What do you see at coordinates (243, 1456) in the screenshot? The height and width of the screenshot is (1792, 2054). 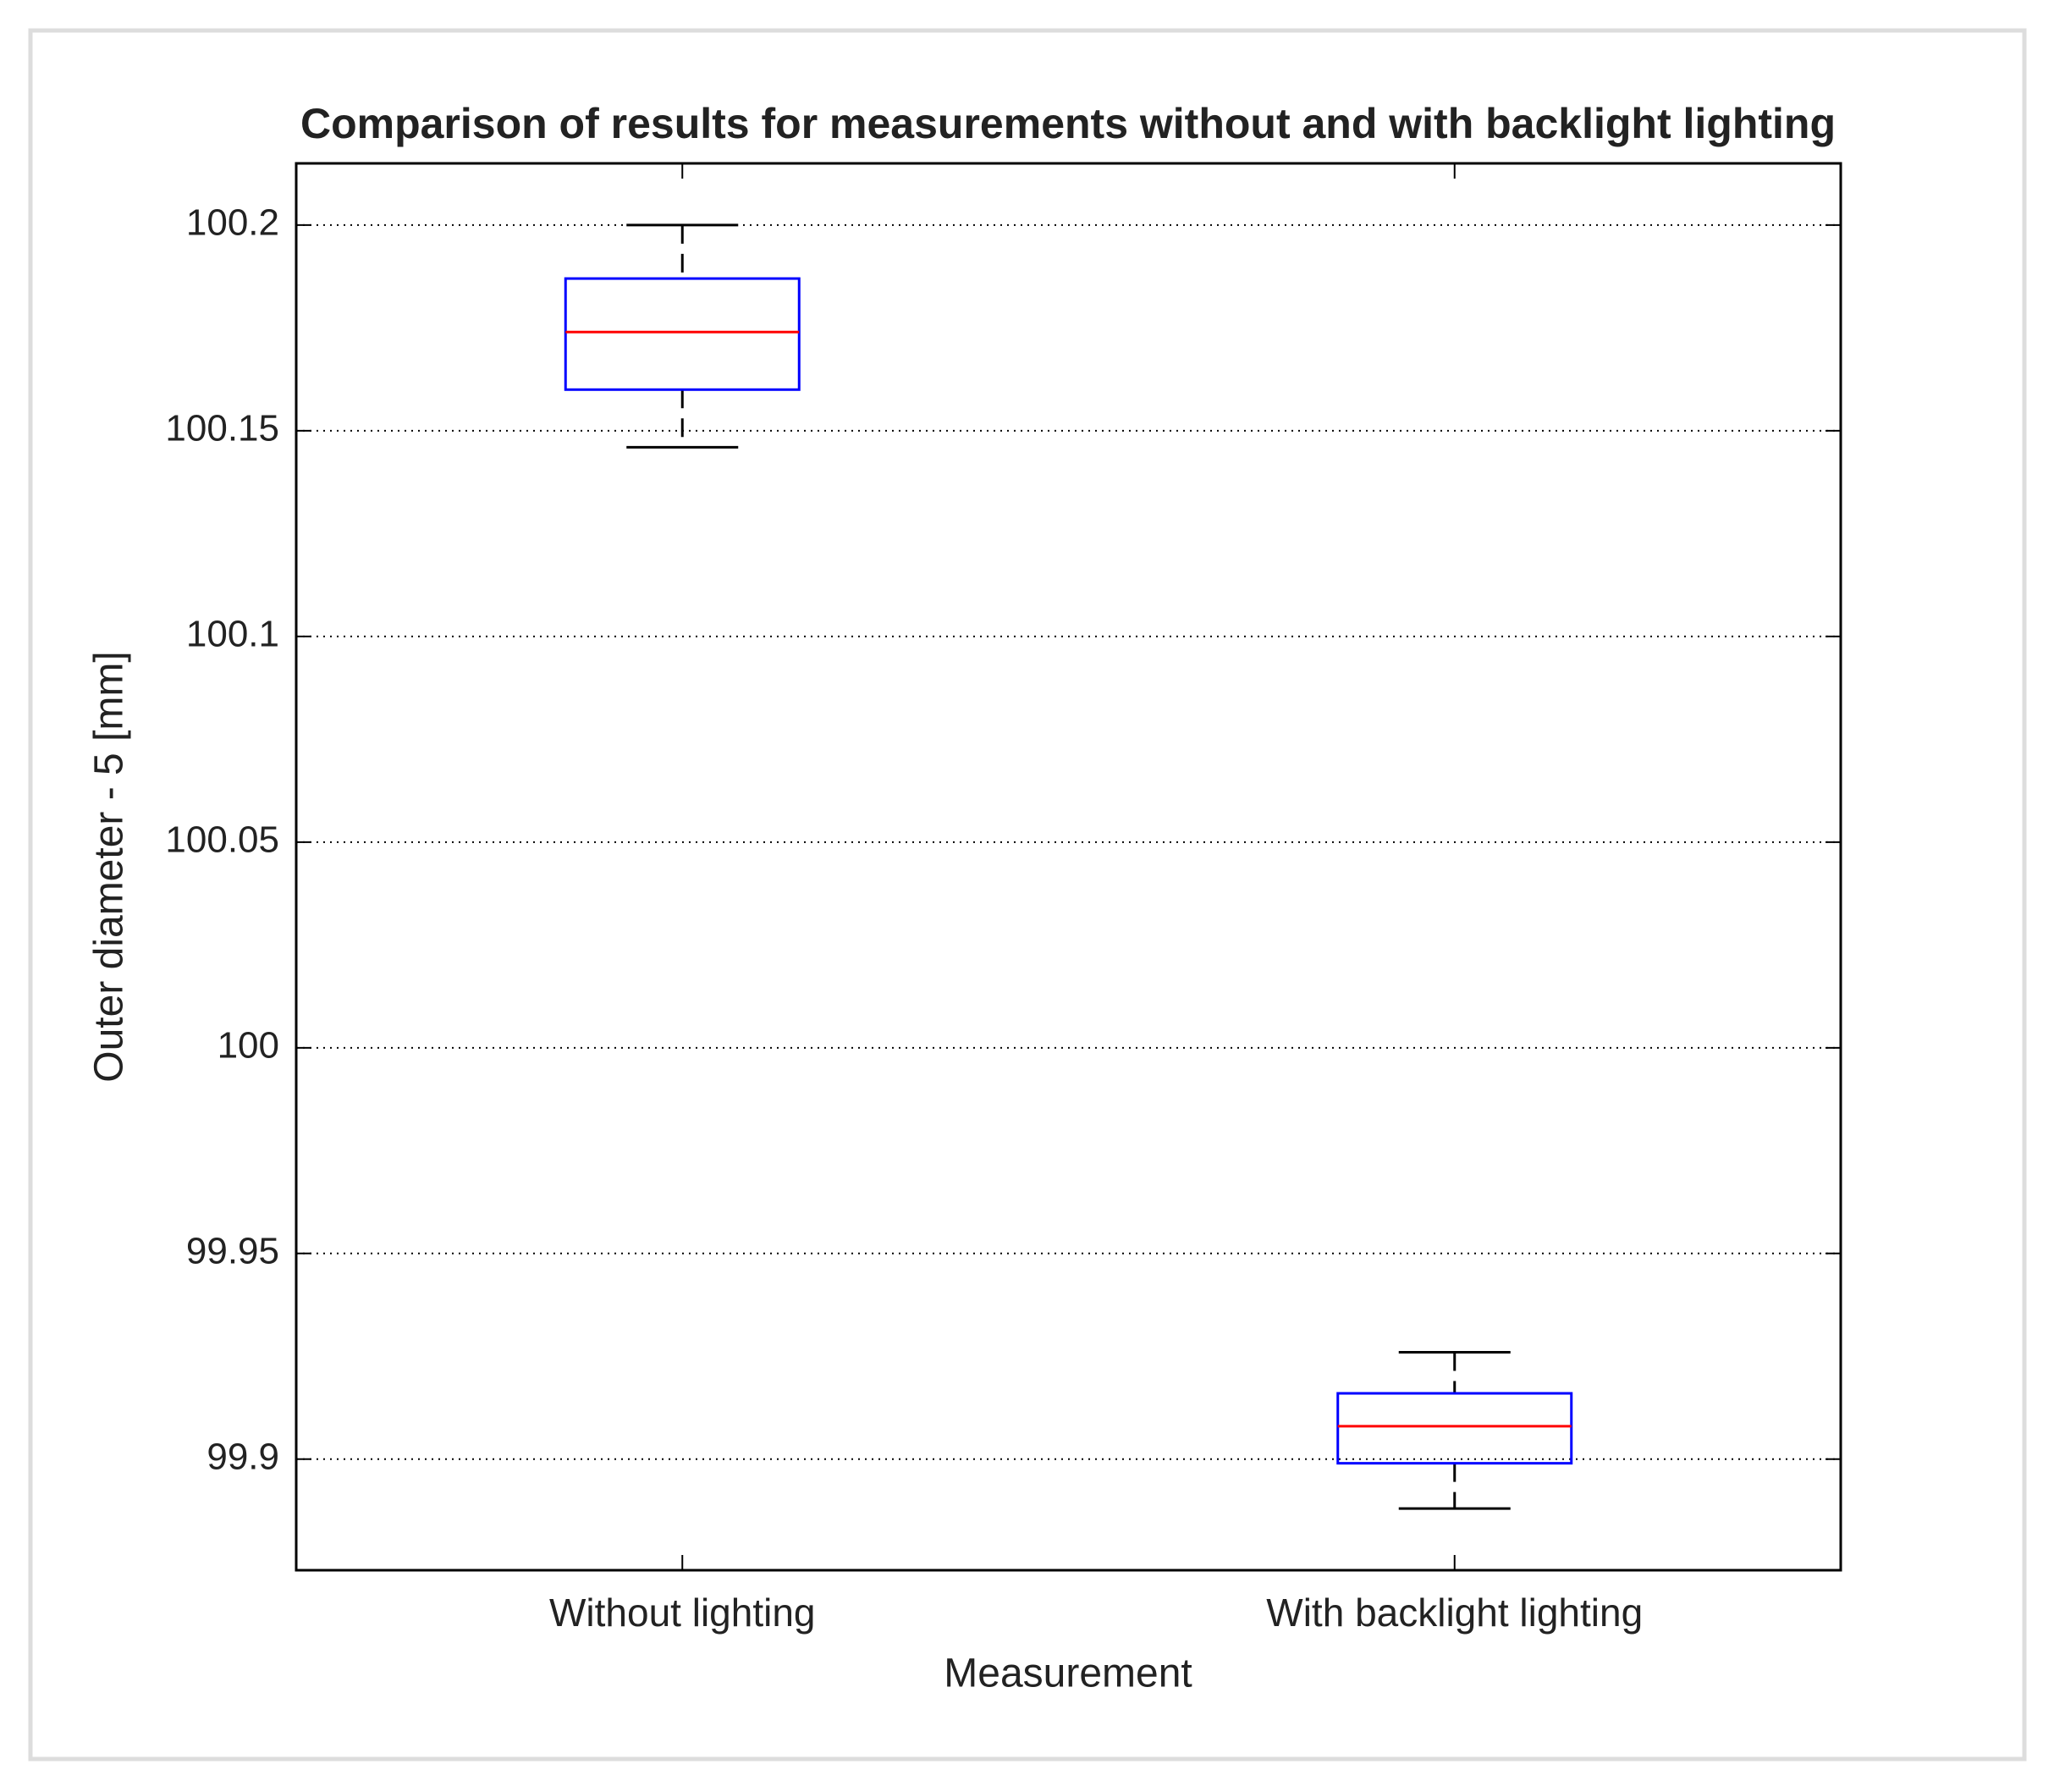 I see `y-tick-label: 99.9` at bounding box center [243, 1456].